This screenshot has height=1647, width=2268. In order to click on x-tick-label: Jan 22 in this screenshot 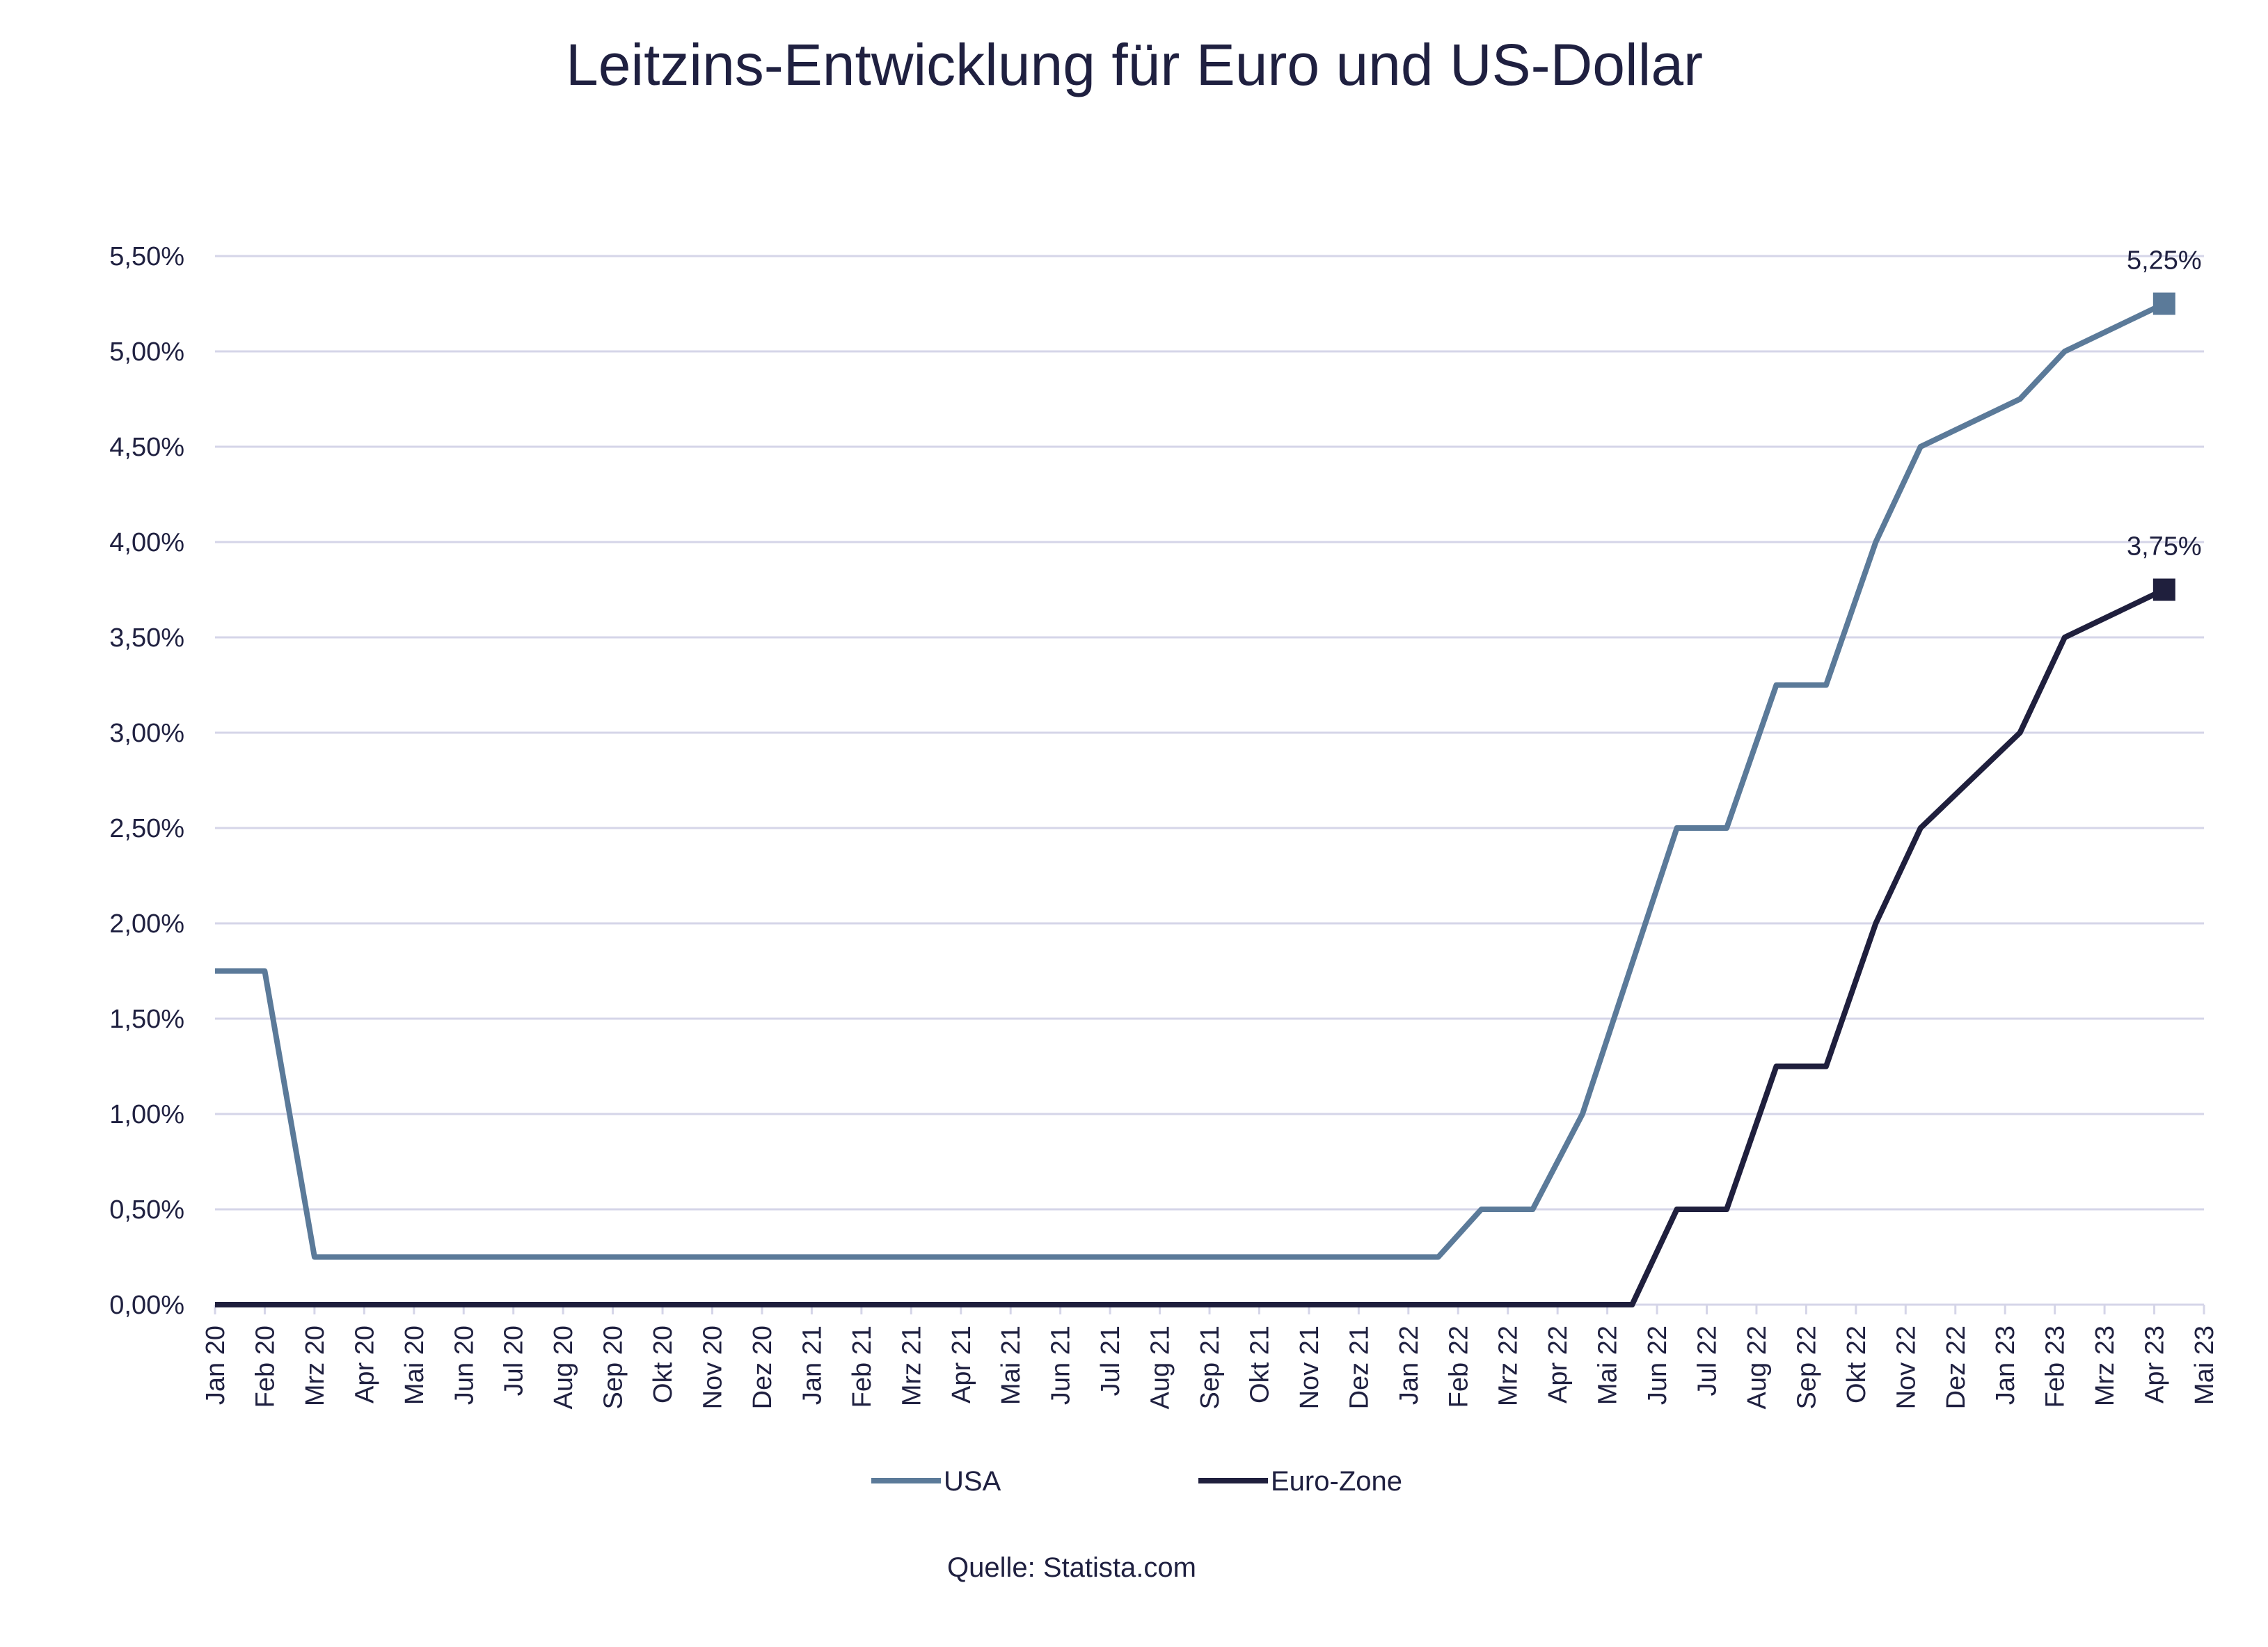, I will do `click(1410, 1365)`.